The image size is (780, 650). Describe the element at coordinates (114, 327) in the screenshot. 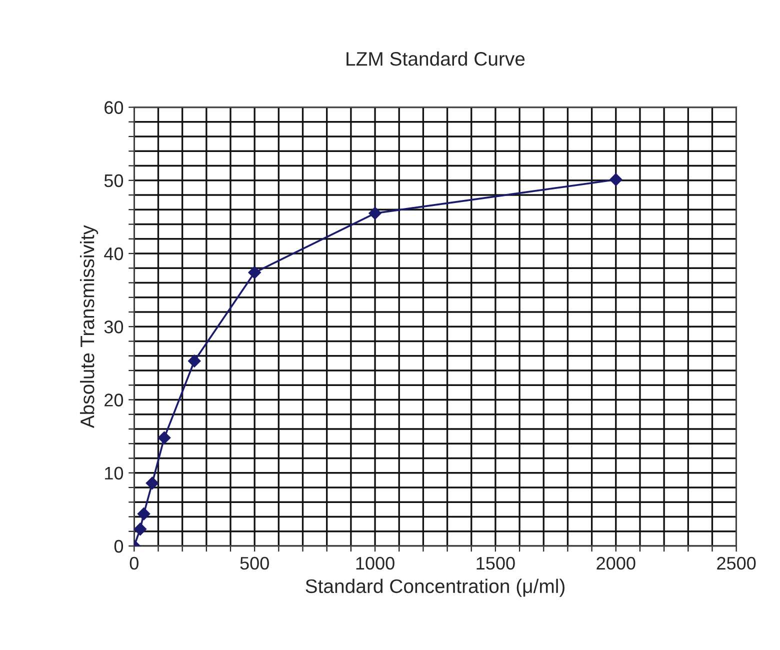

I see `y-tick-label: 30` at that location.